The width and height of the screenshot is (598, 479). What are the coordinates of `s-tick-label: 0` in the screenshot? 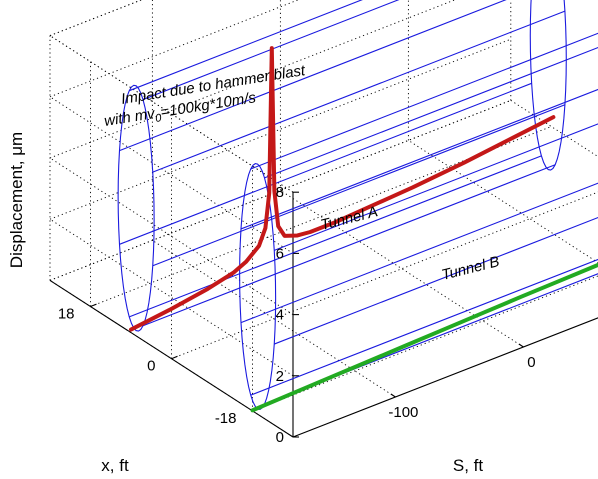 It's located at (531, 362).